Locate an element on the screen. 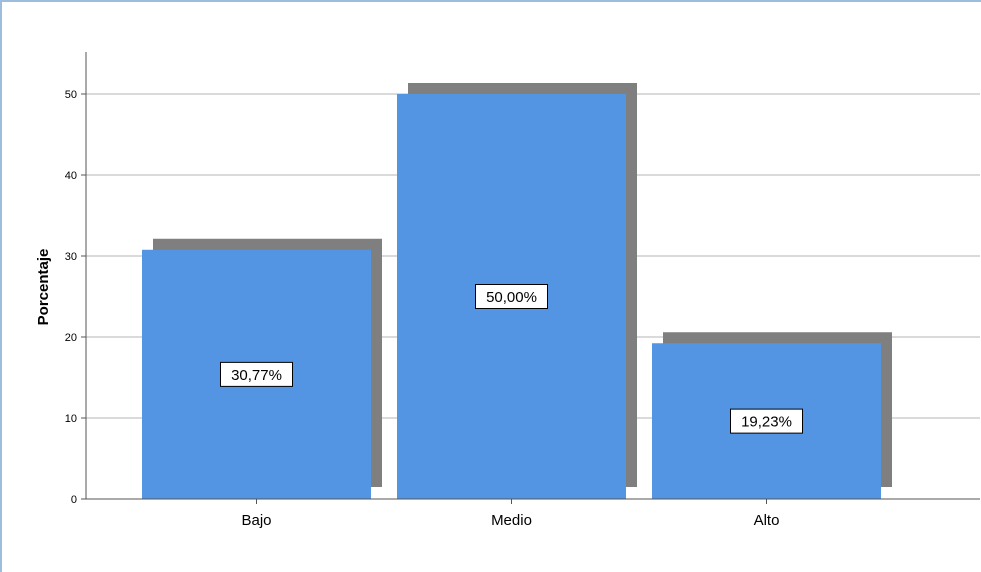  x-tick-label: Alto is located at coordinates (767, 520).